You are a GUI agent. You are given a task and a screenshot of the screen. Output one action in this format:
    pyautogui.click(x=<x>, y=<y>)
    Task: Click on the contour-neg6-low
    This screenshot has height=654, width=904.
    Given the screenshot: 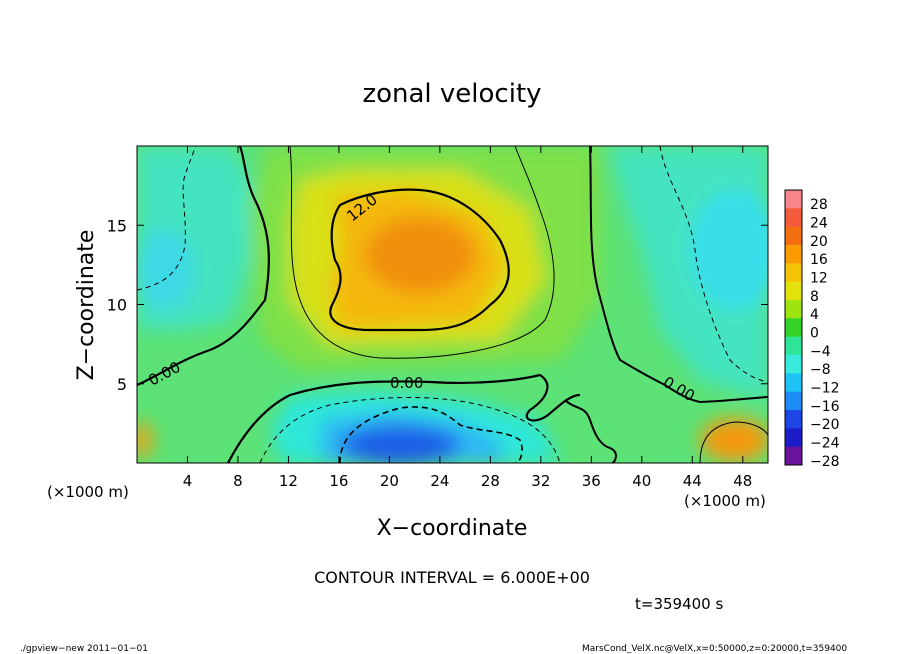 What is the action you would take?
    pyautogui.click(x=431, y=434)
    